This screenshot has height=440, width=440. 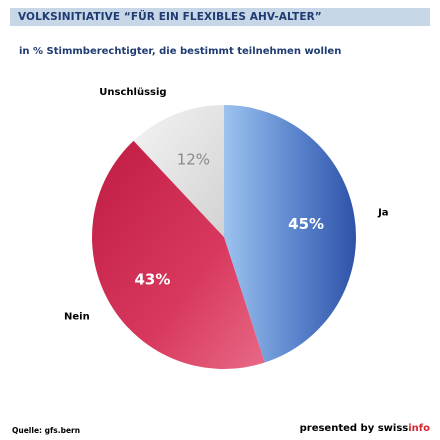 I want to click on value-label-ja: 45%, so click(x=306, y=224).